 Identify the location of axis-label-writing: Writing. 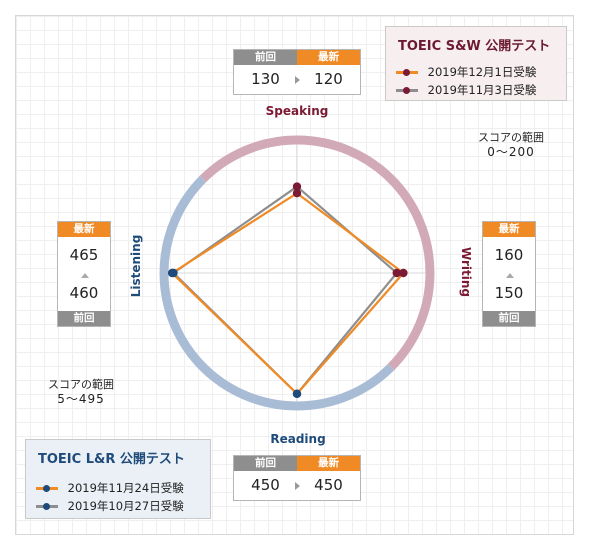
(466, 272).